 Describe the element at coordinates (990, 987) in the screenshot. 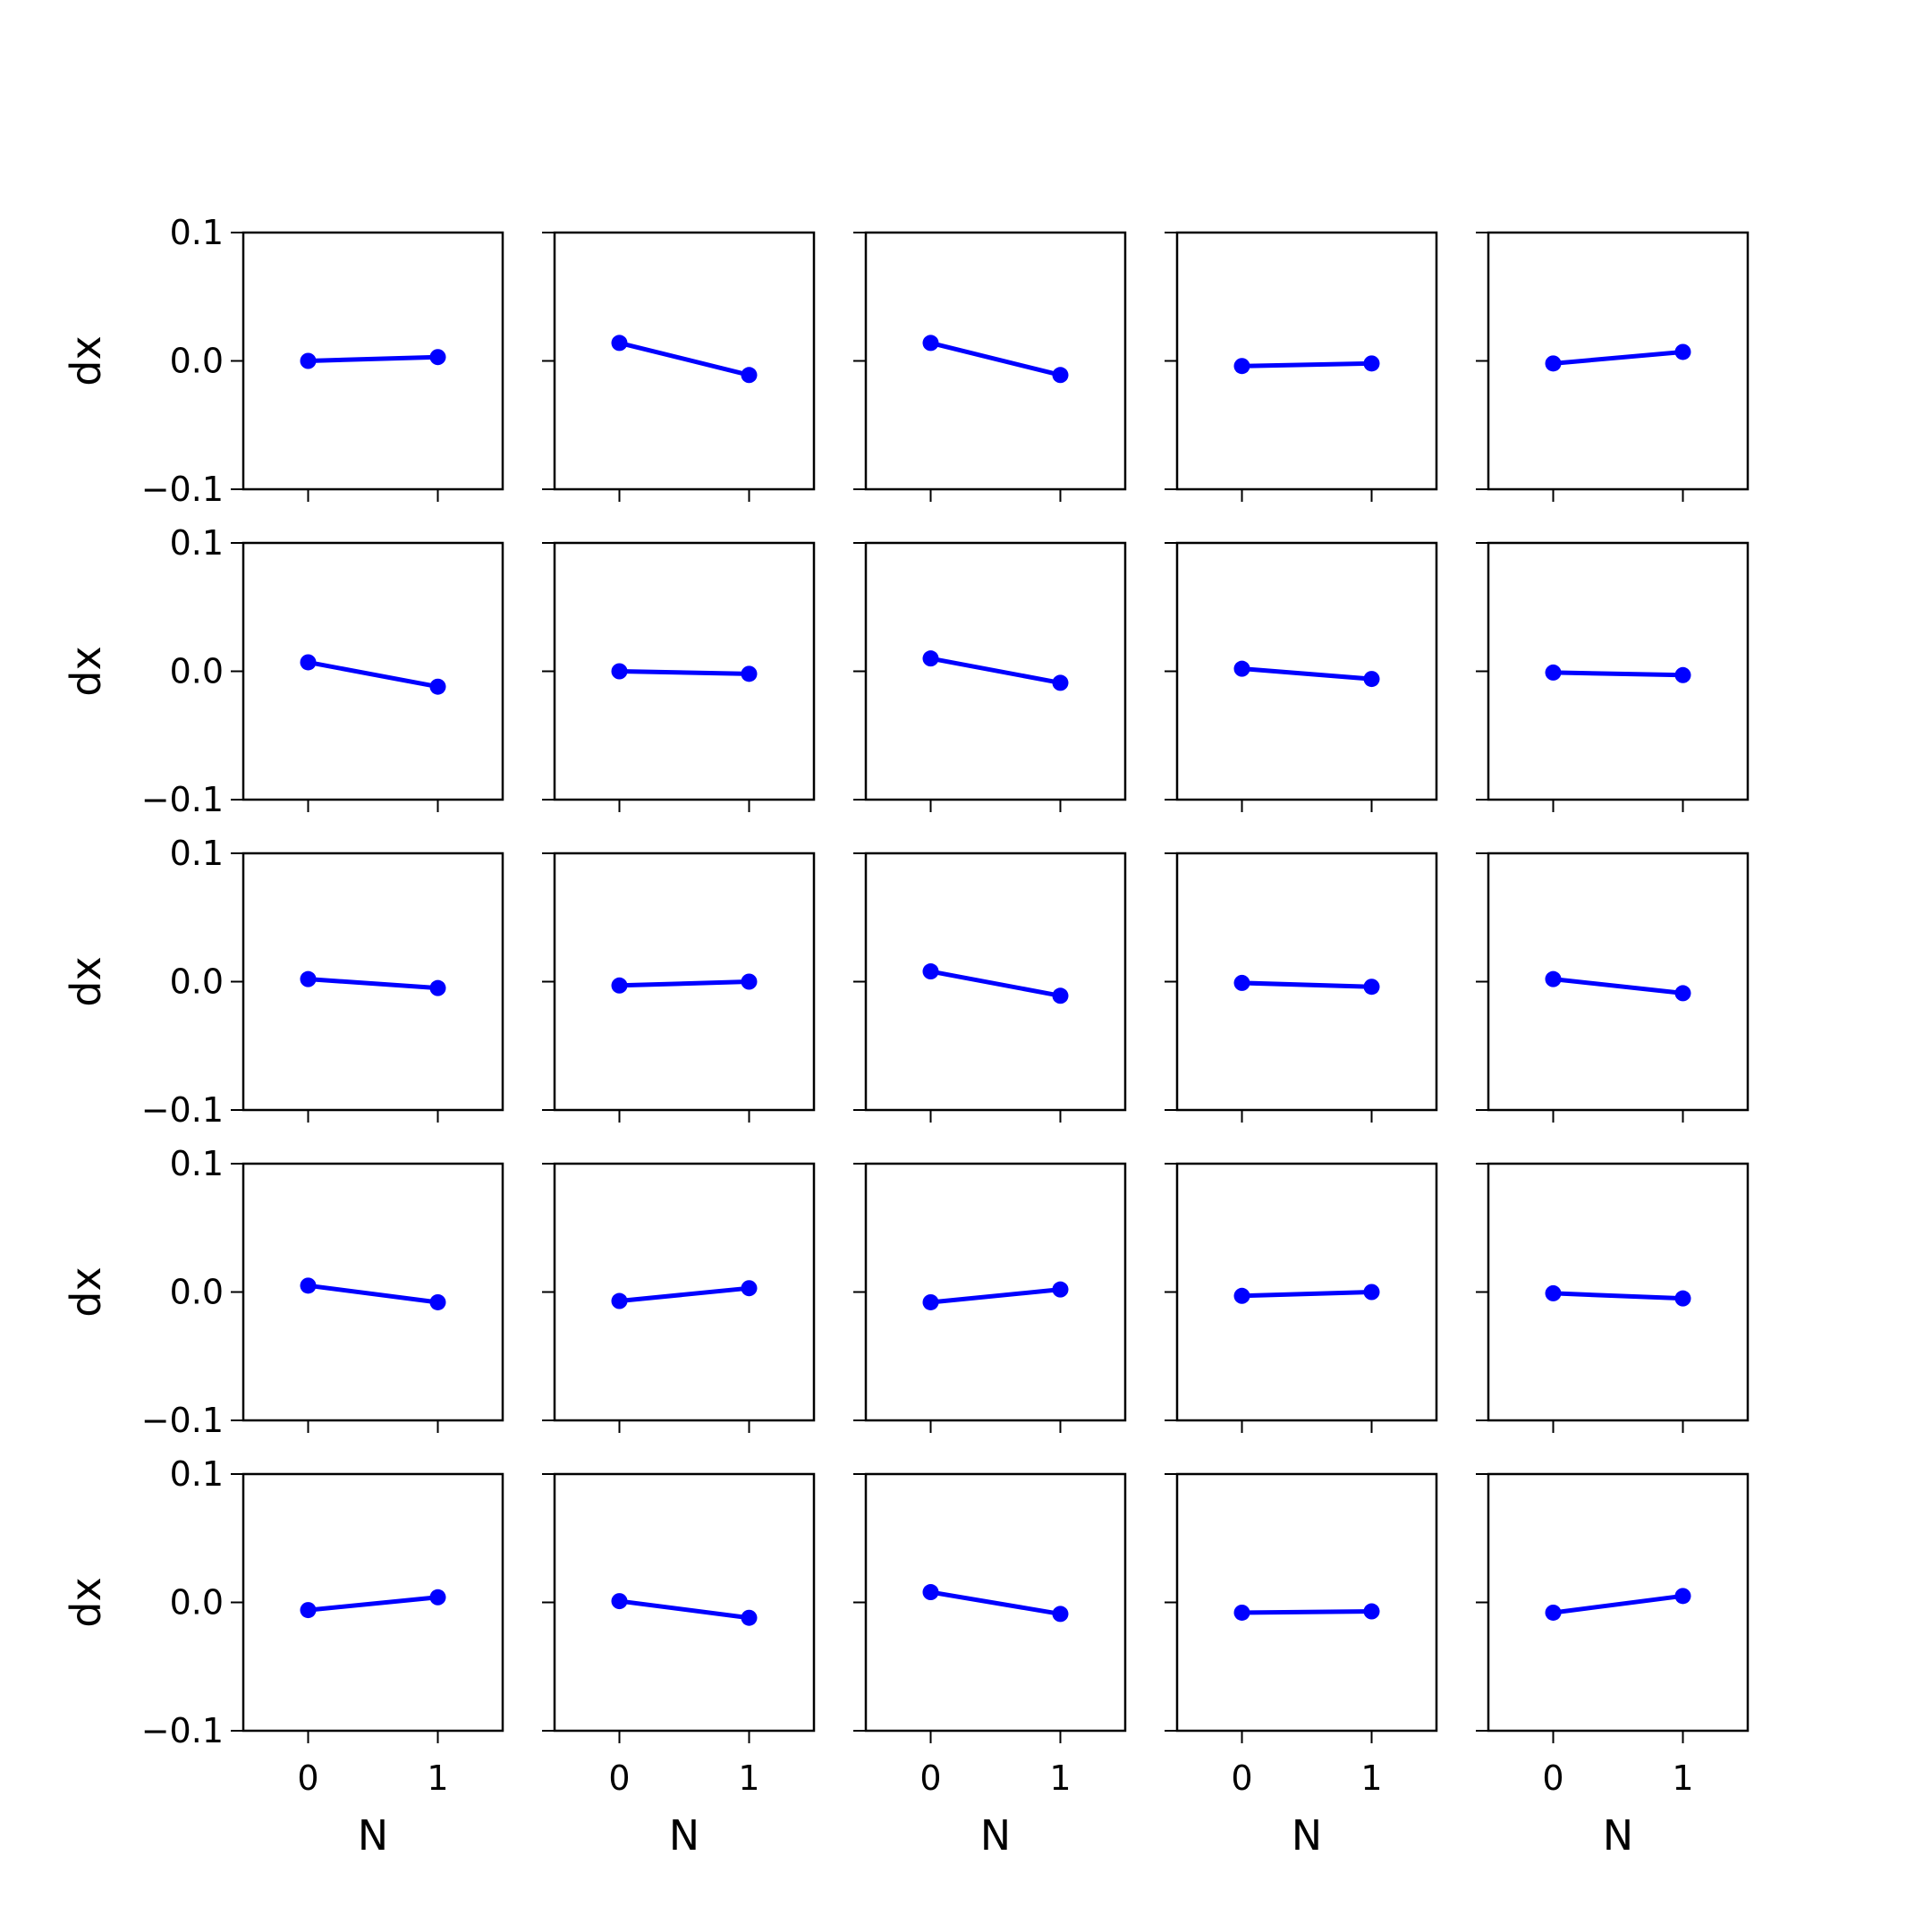

I see `subplot-r2-c2` at that location.